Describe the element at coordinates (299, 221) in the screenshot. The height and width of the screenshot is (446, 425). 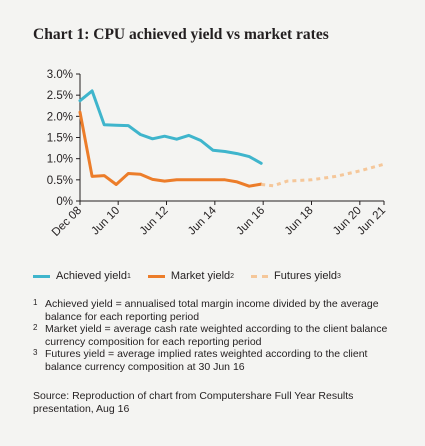
I see `x-tick-label: Jun 18` at that location.